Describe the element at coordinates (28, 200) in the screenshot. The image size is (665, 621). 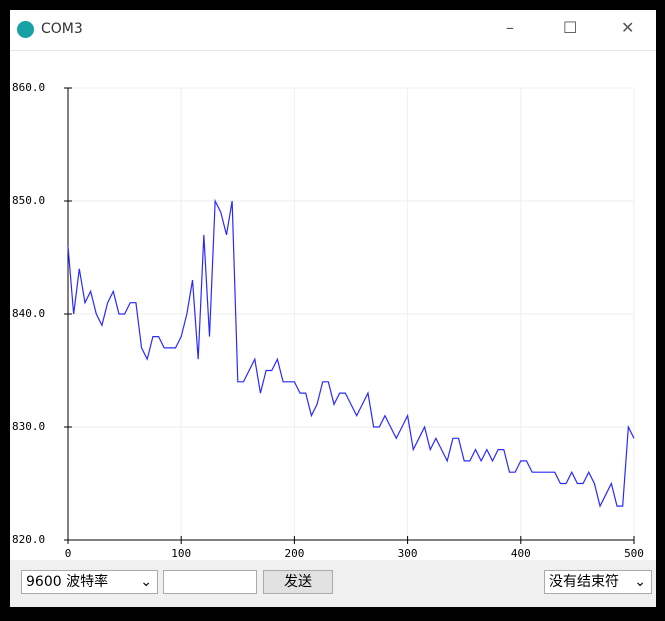
I see `y-tick-label: 850.0` at that location.